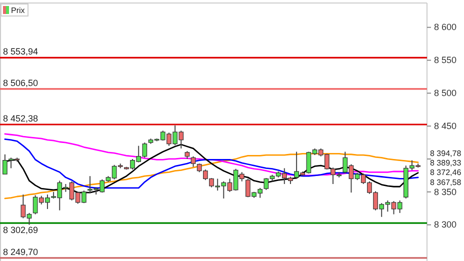 The width and height of the screenshot is (464, 261). I want to click on y-tick-label: 8 500, so click(445, 93).